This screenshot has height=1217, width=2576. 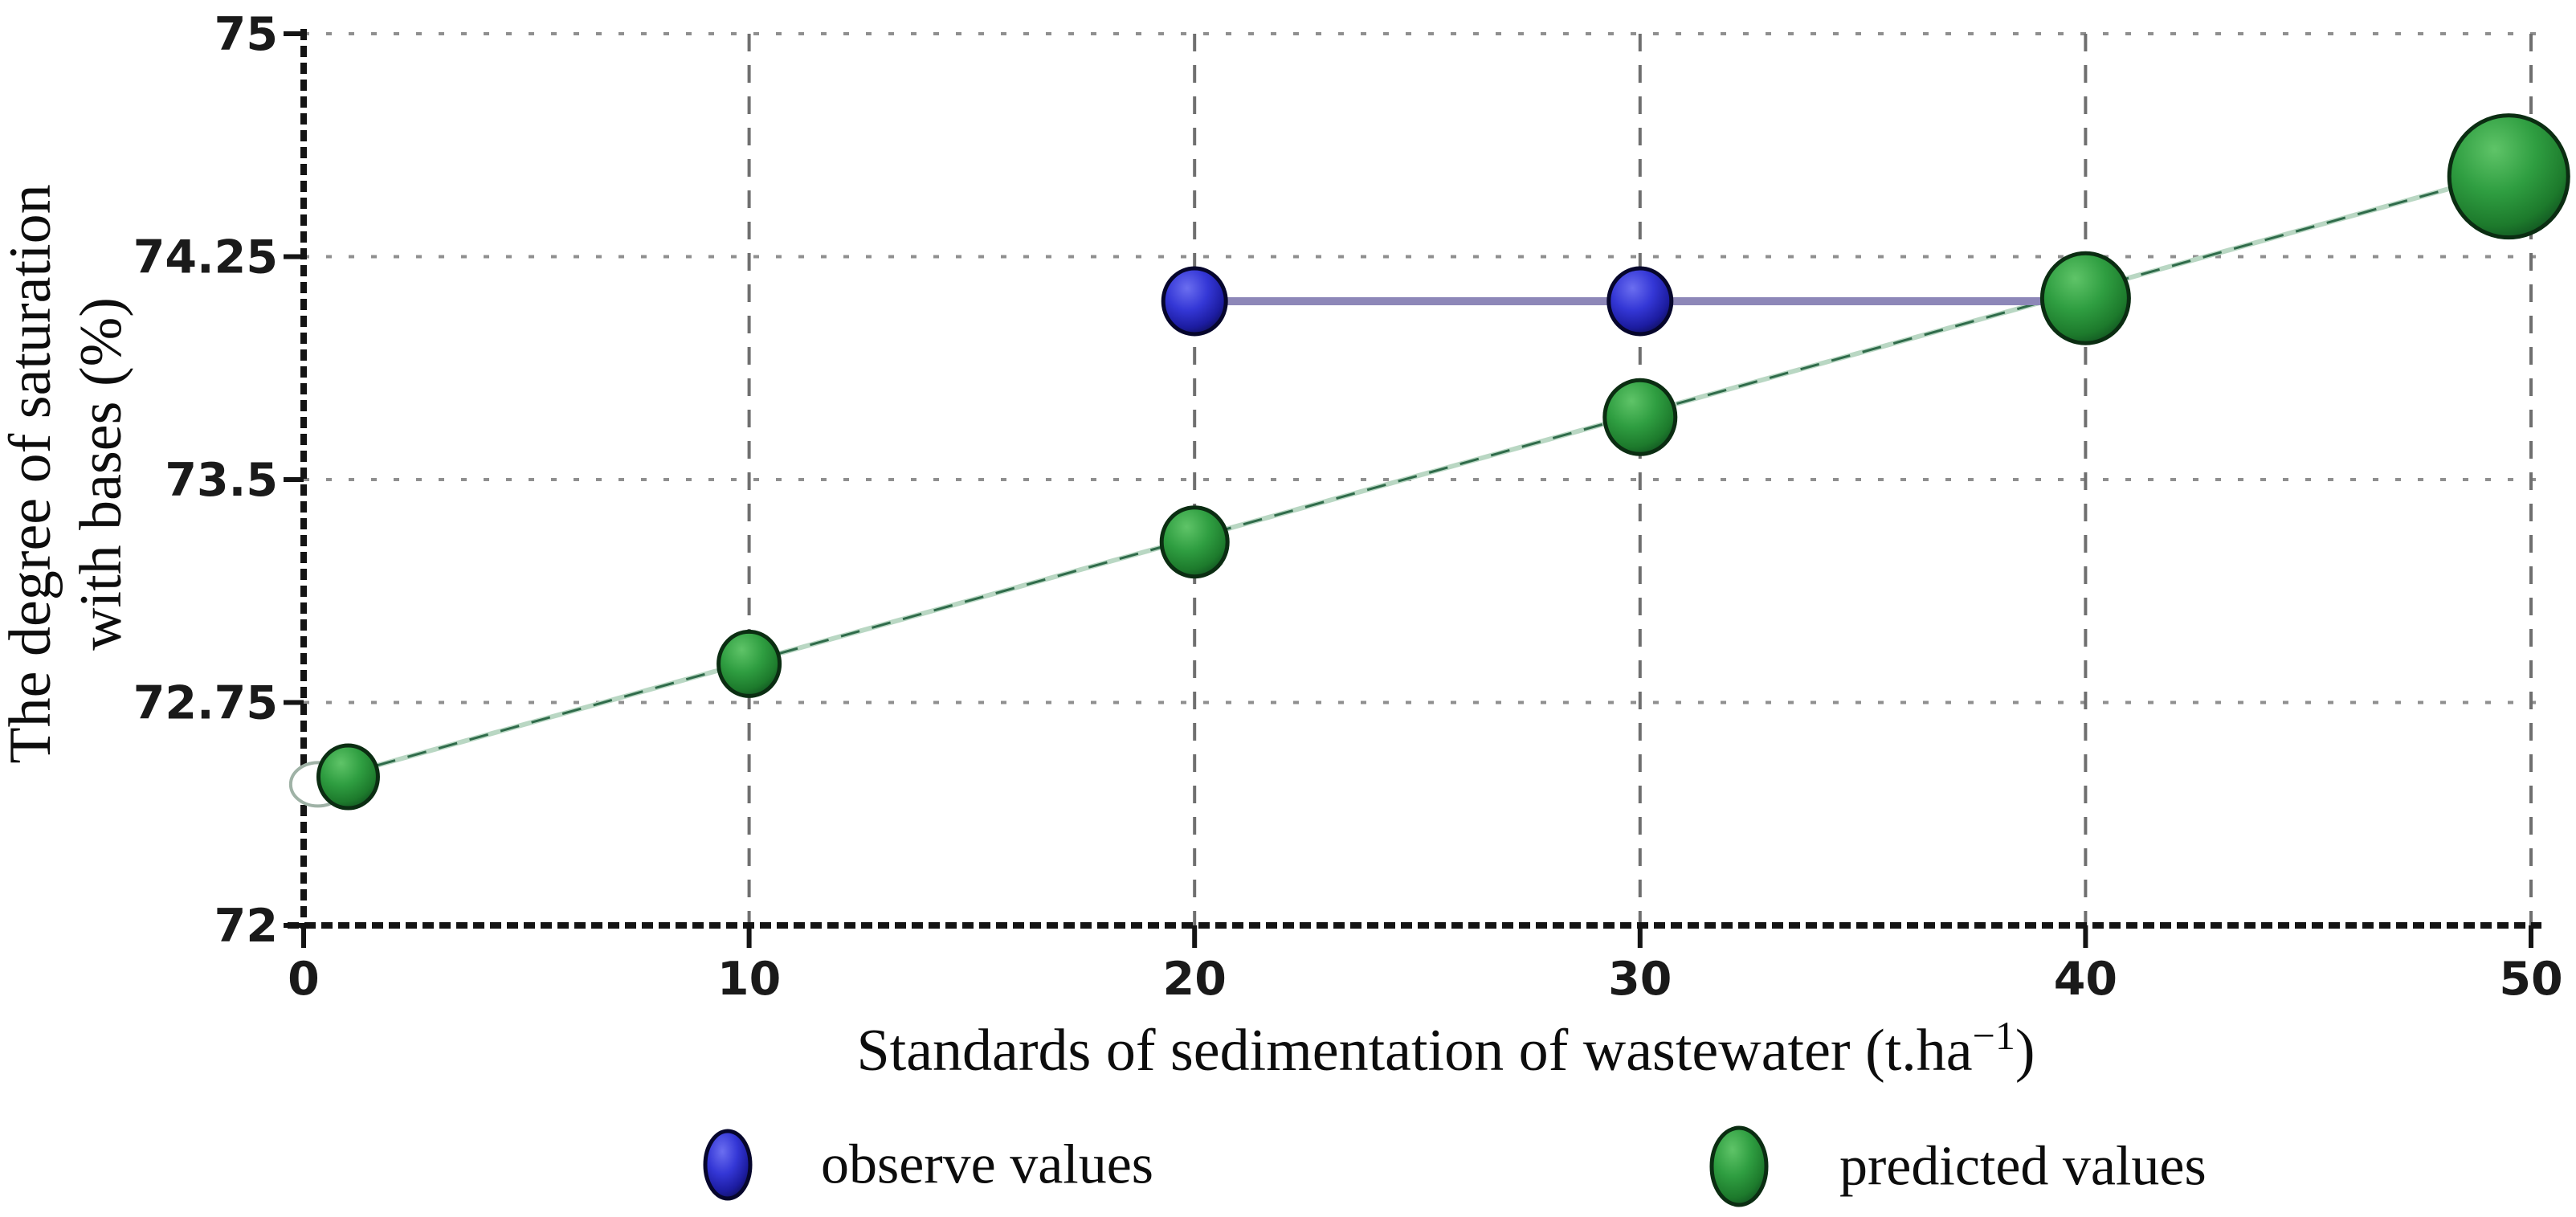 What do you see at coordinates (101, 474) in the screenshot?
I see `y-axis-title-line2: with bases (%)` at bounding box center [101, 474].